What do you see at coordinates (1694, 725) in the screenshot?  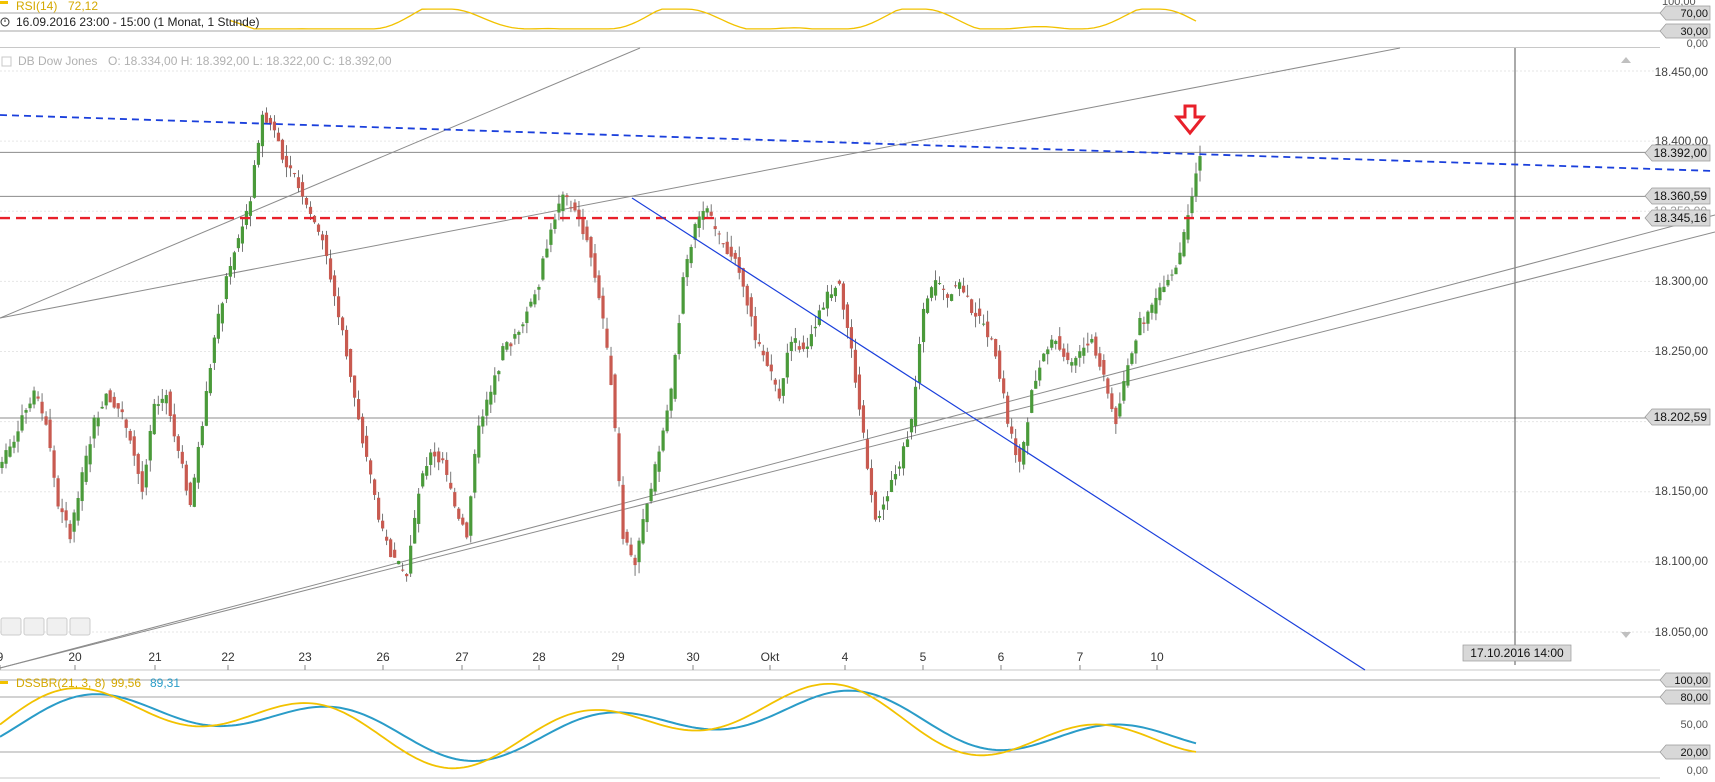 I see `dssbr-level-50-label: 50,00` at bounding box center [1694, 725].